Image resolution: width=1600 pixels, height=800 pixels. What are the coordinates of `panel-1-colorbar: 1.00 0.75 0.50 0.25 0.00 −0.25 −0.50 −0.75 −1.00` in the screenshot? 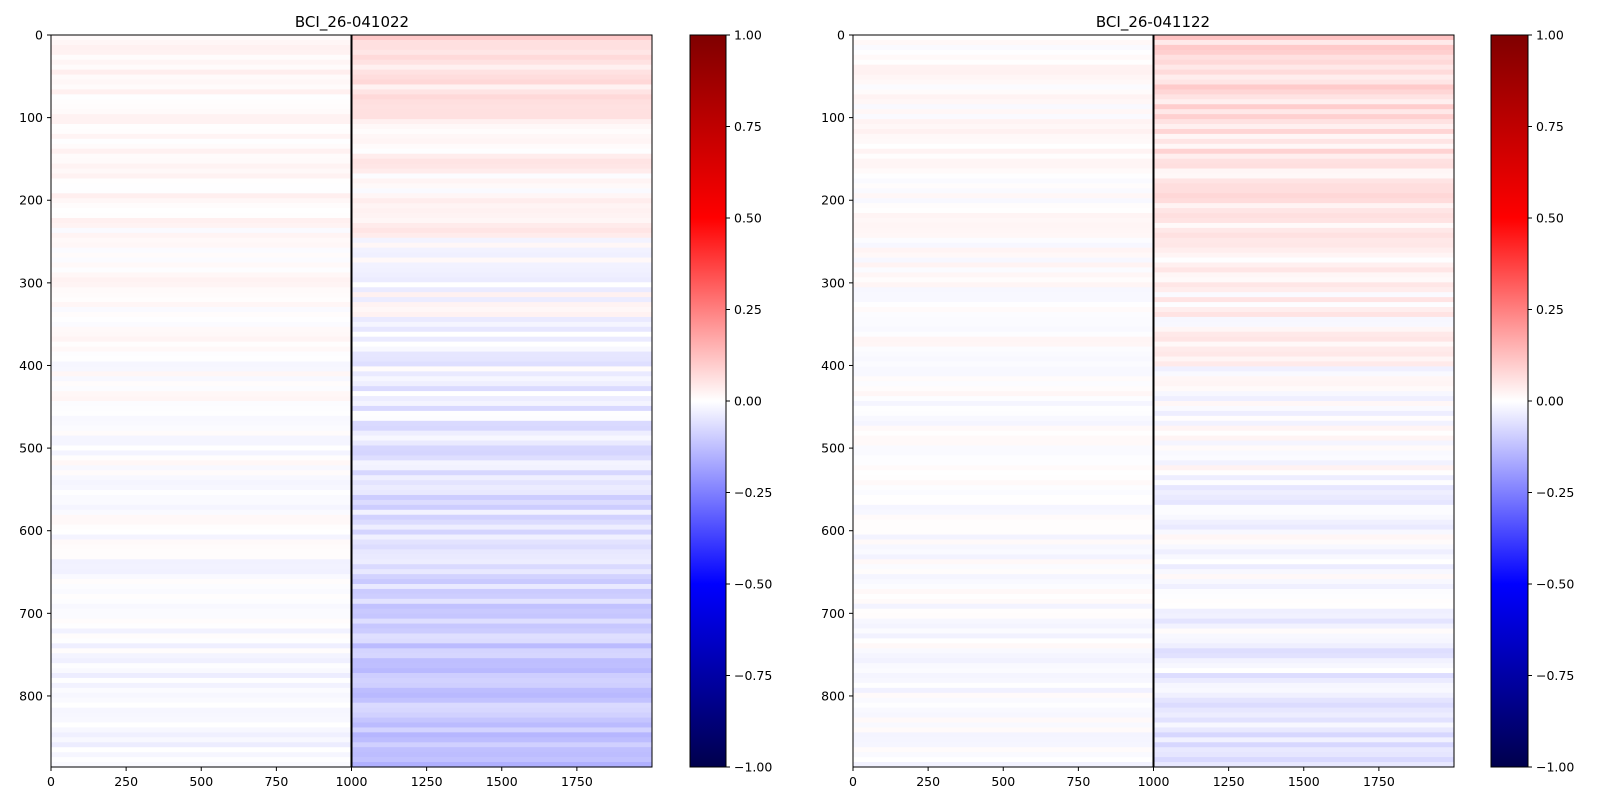 It's located at (730, 401).